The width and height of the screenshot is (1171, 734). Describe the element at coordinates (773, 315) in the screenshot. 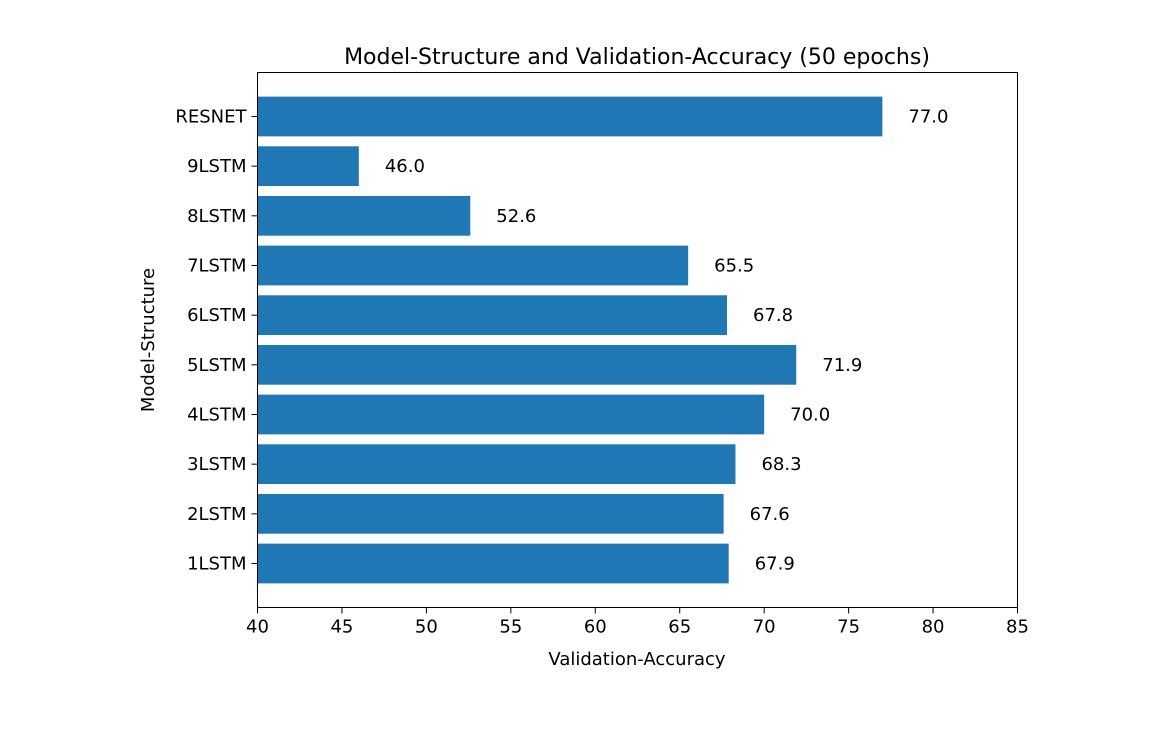

I see `value-label-6lstm: 67.8` at that location.